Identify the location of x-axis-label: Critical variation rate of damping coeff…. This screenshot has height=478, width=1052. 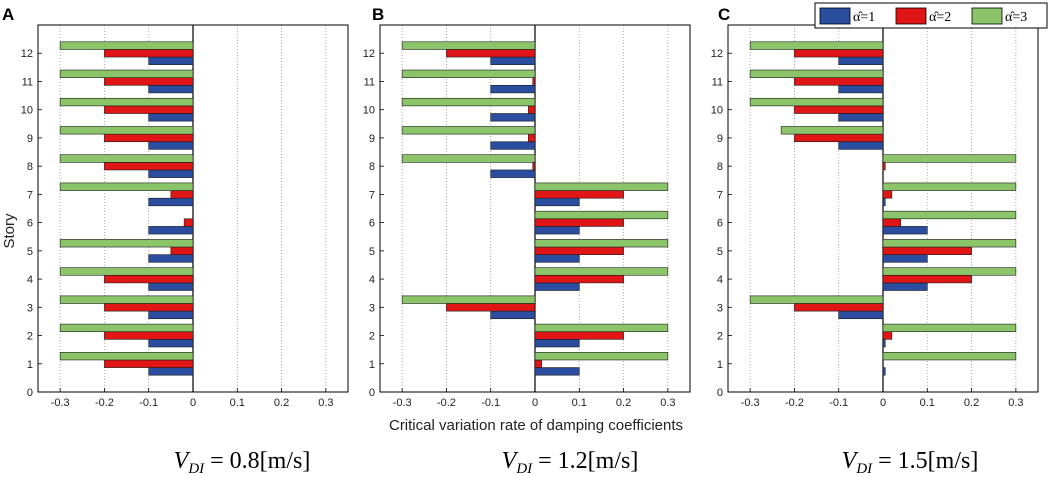
(536, 425).